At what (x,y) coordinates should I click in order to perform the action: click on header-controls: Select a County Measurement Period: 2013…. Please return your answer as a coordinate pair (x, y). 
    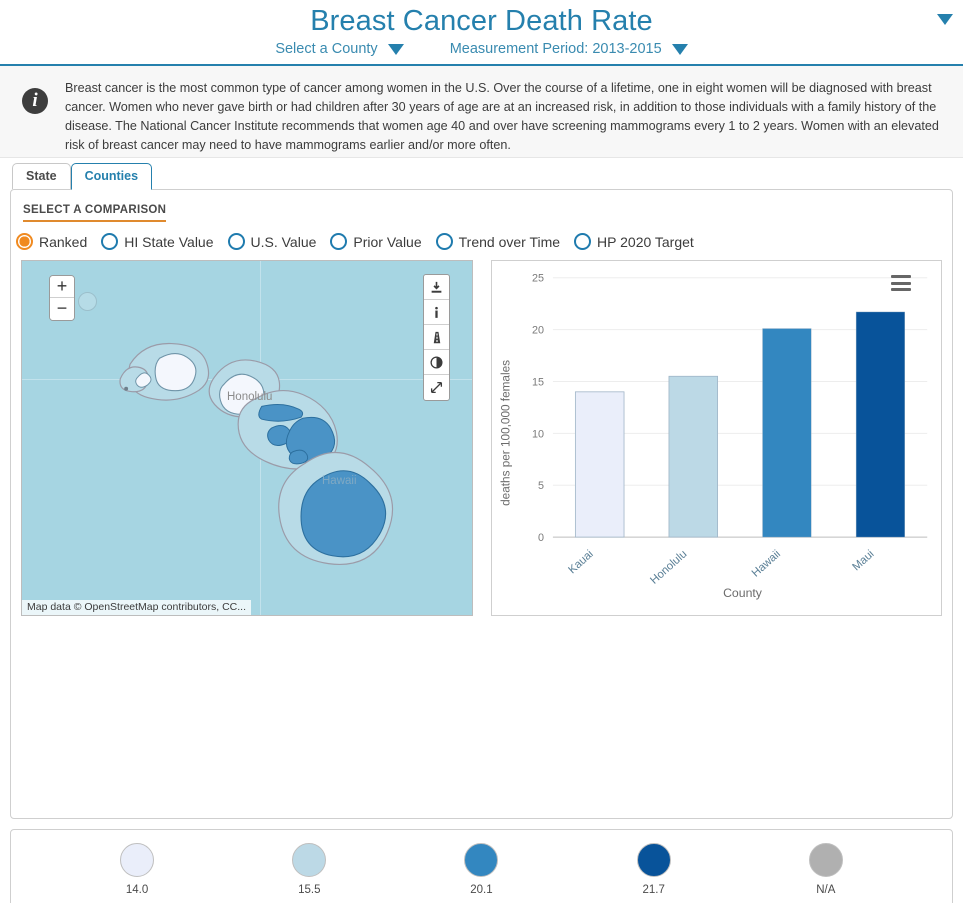
    Looking at the image, I should click on (481, 49).